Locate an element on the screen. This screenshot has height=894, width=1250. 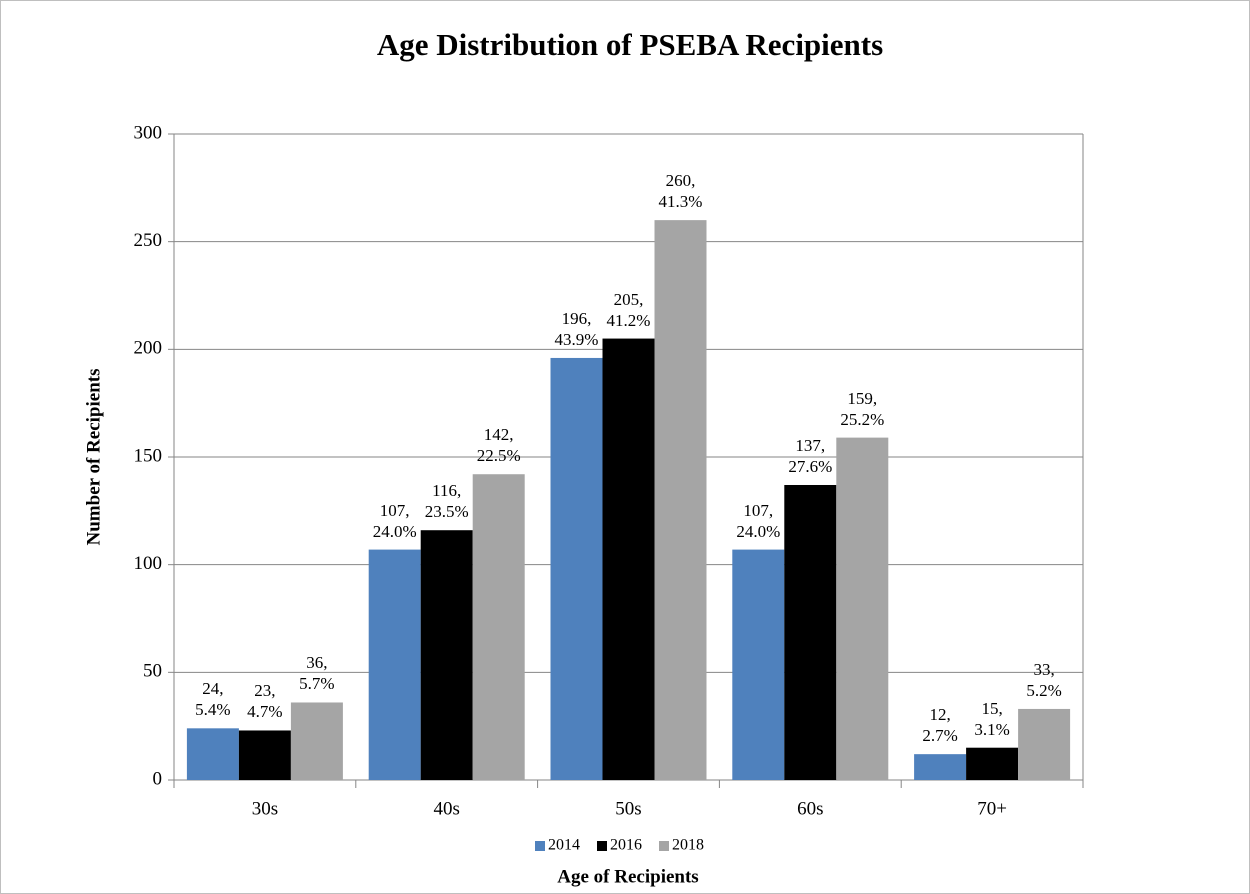
data-label: 24, 5.4% is located at coordinates (213, 699).